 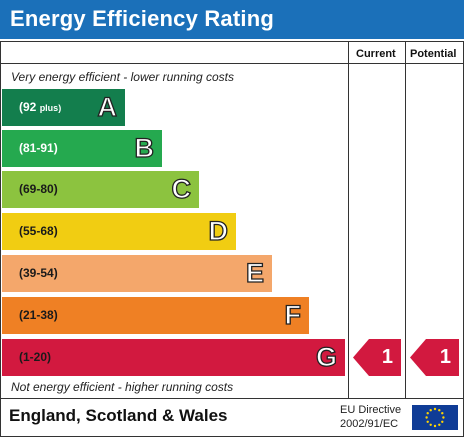 What do you see at coordinates (445, 357) in the screenshot?
I see `potential-rating-value: 1` at bounding box center [445, 357].